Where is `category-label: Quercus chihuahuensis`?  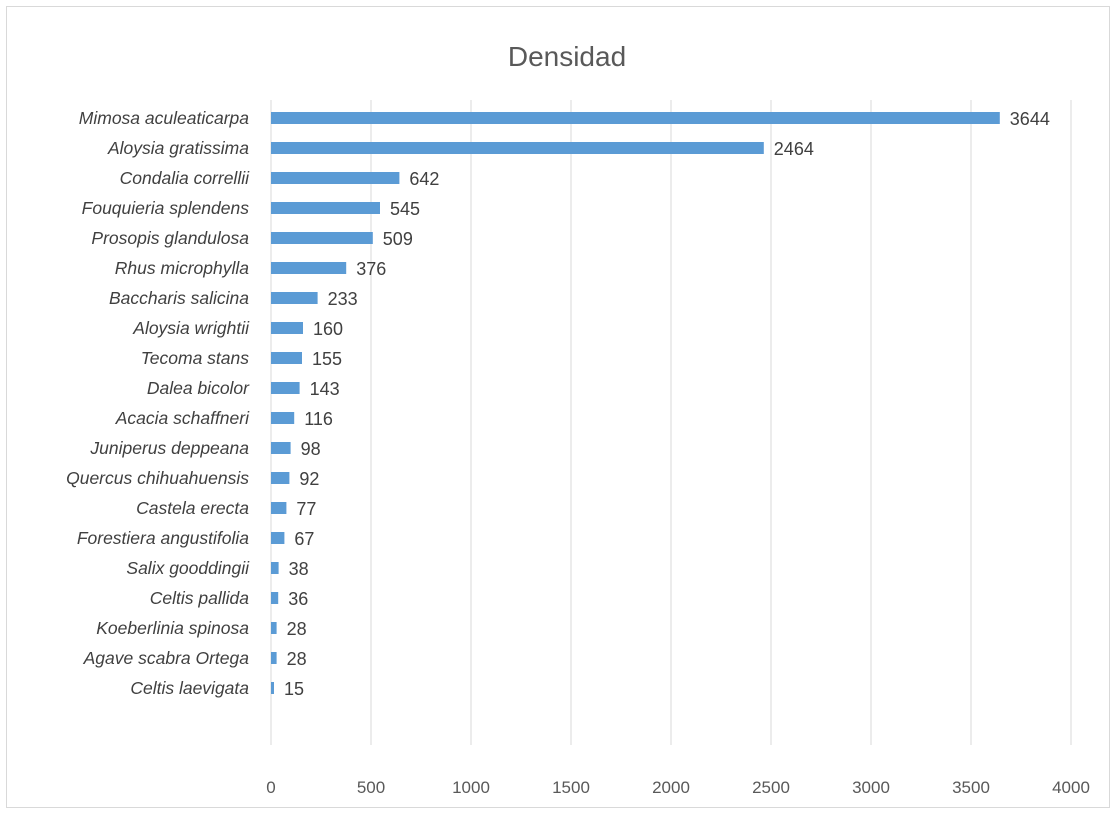 category-label: Quercus chihuahuensis is located at coordinates (157, 478).